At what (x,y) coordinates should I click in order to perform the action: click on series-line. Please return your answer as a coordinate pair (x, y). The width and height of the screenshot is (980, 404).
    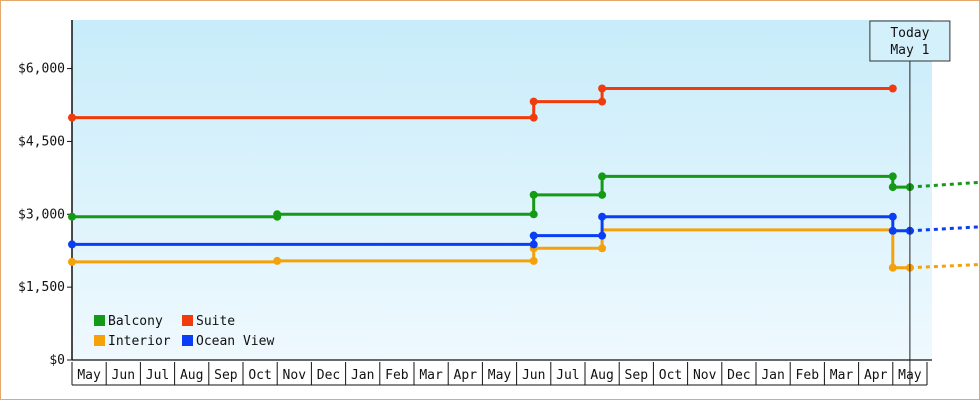
    Looking at the image, I should click on (482, 103).